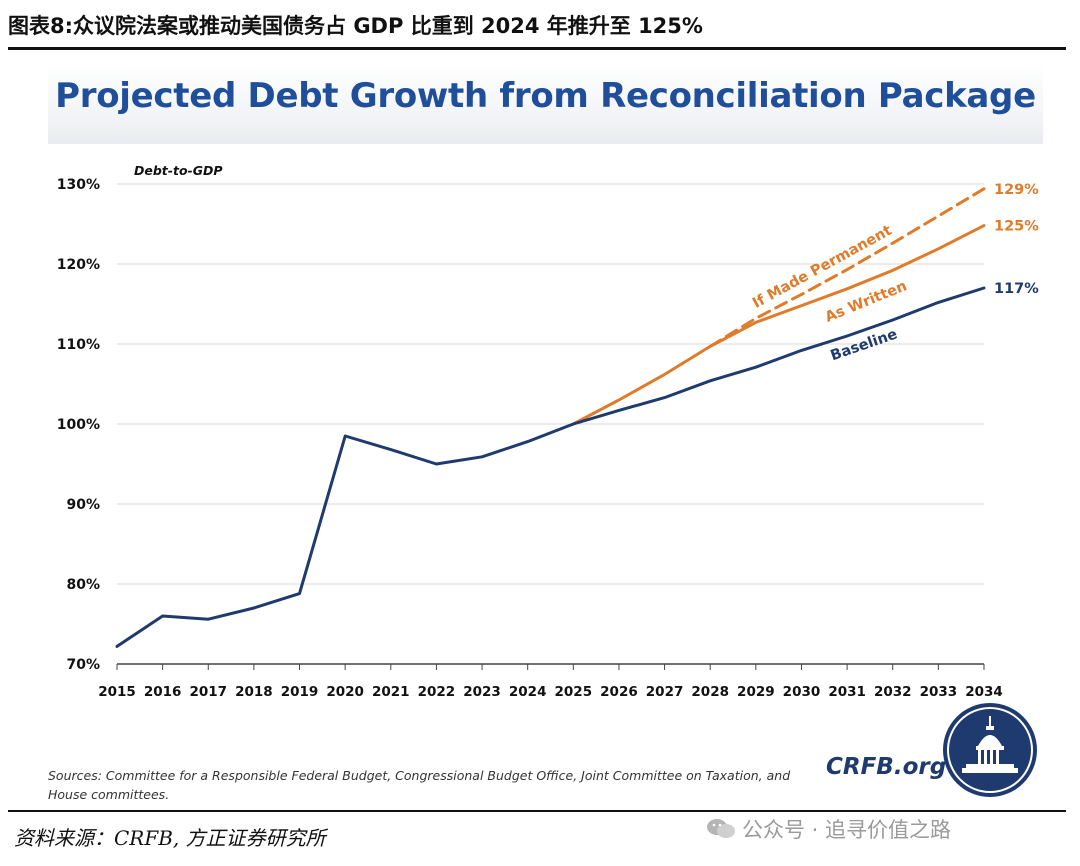 Image resolution: width=1080 pixels, height=866 pixels. Describe the element at coordinates (537, 811) in the screenshot. I see `bottom-rule` at that location.